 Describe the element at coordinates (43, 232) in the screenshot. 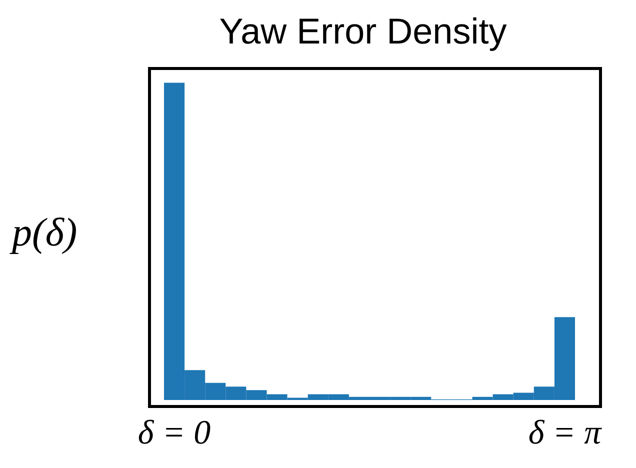

I see `y-axis-title: p(δ)` at that location.